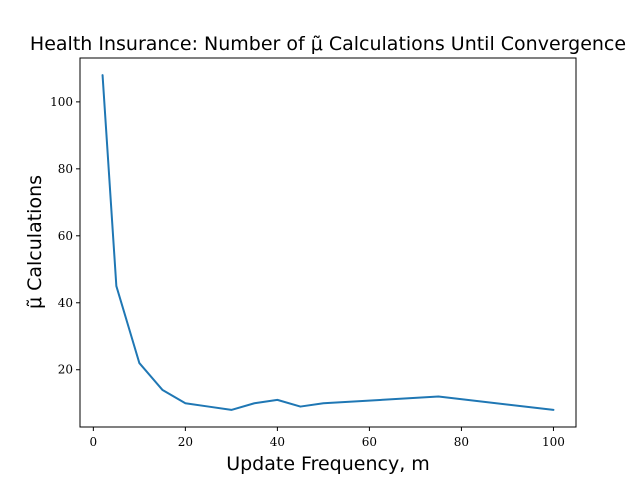  What do you see at coordinates (327, 438) in the screenshot?
I see `x-axis-ticks: 0 20 40 60 80 100` at bounding box center [327, 438].